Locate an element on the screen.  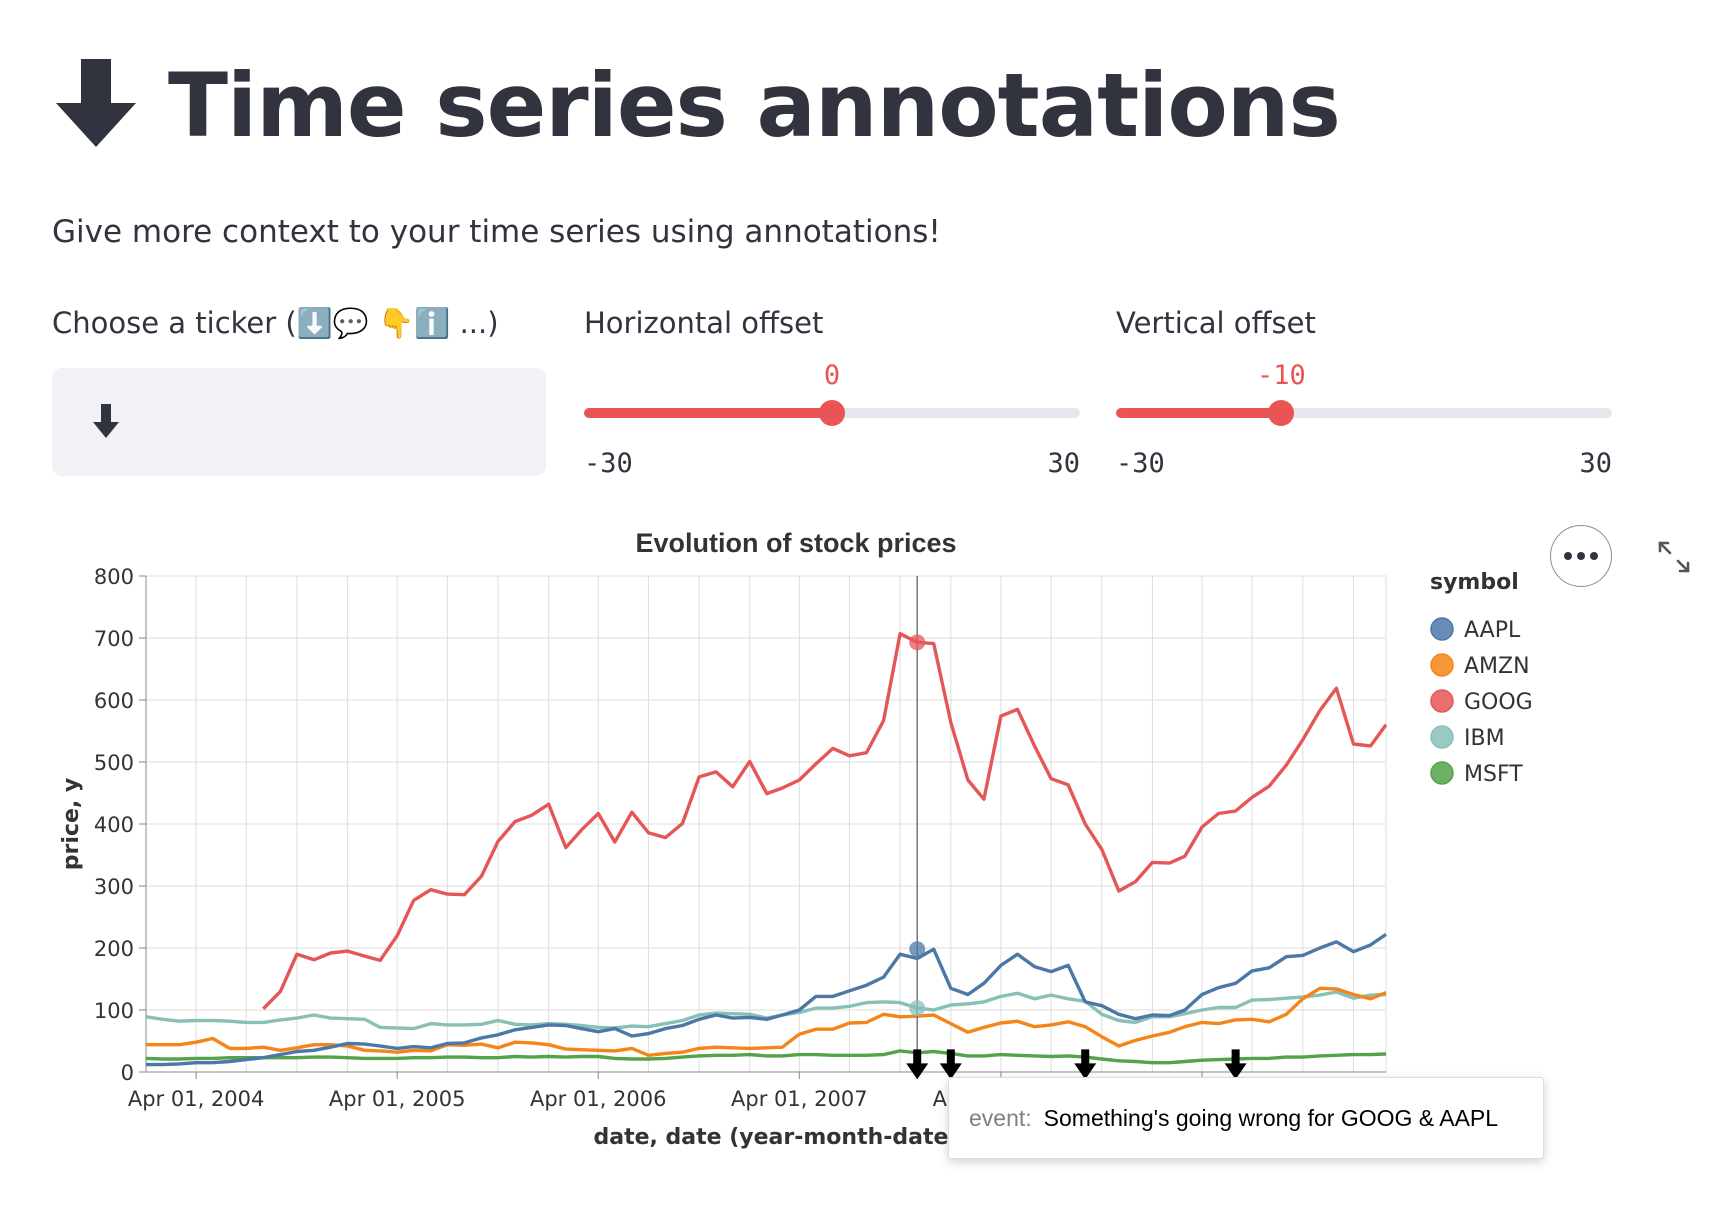
series-line-aapl is located at coordinates (766, 999).